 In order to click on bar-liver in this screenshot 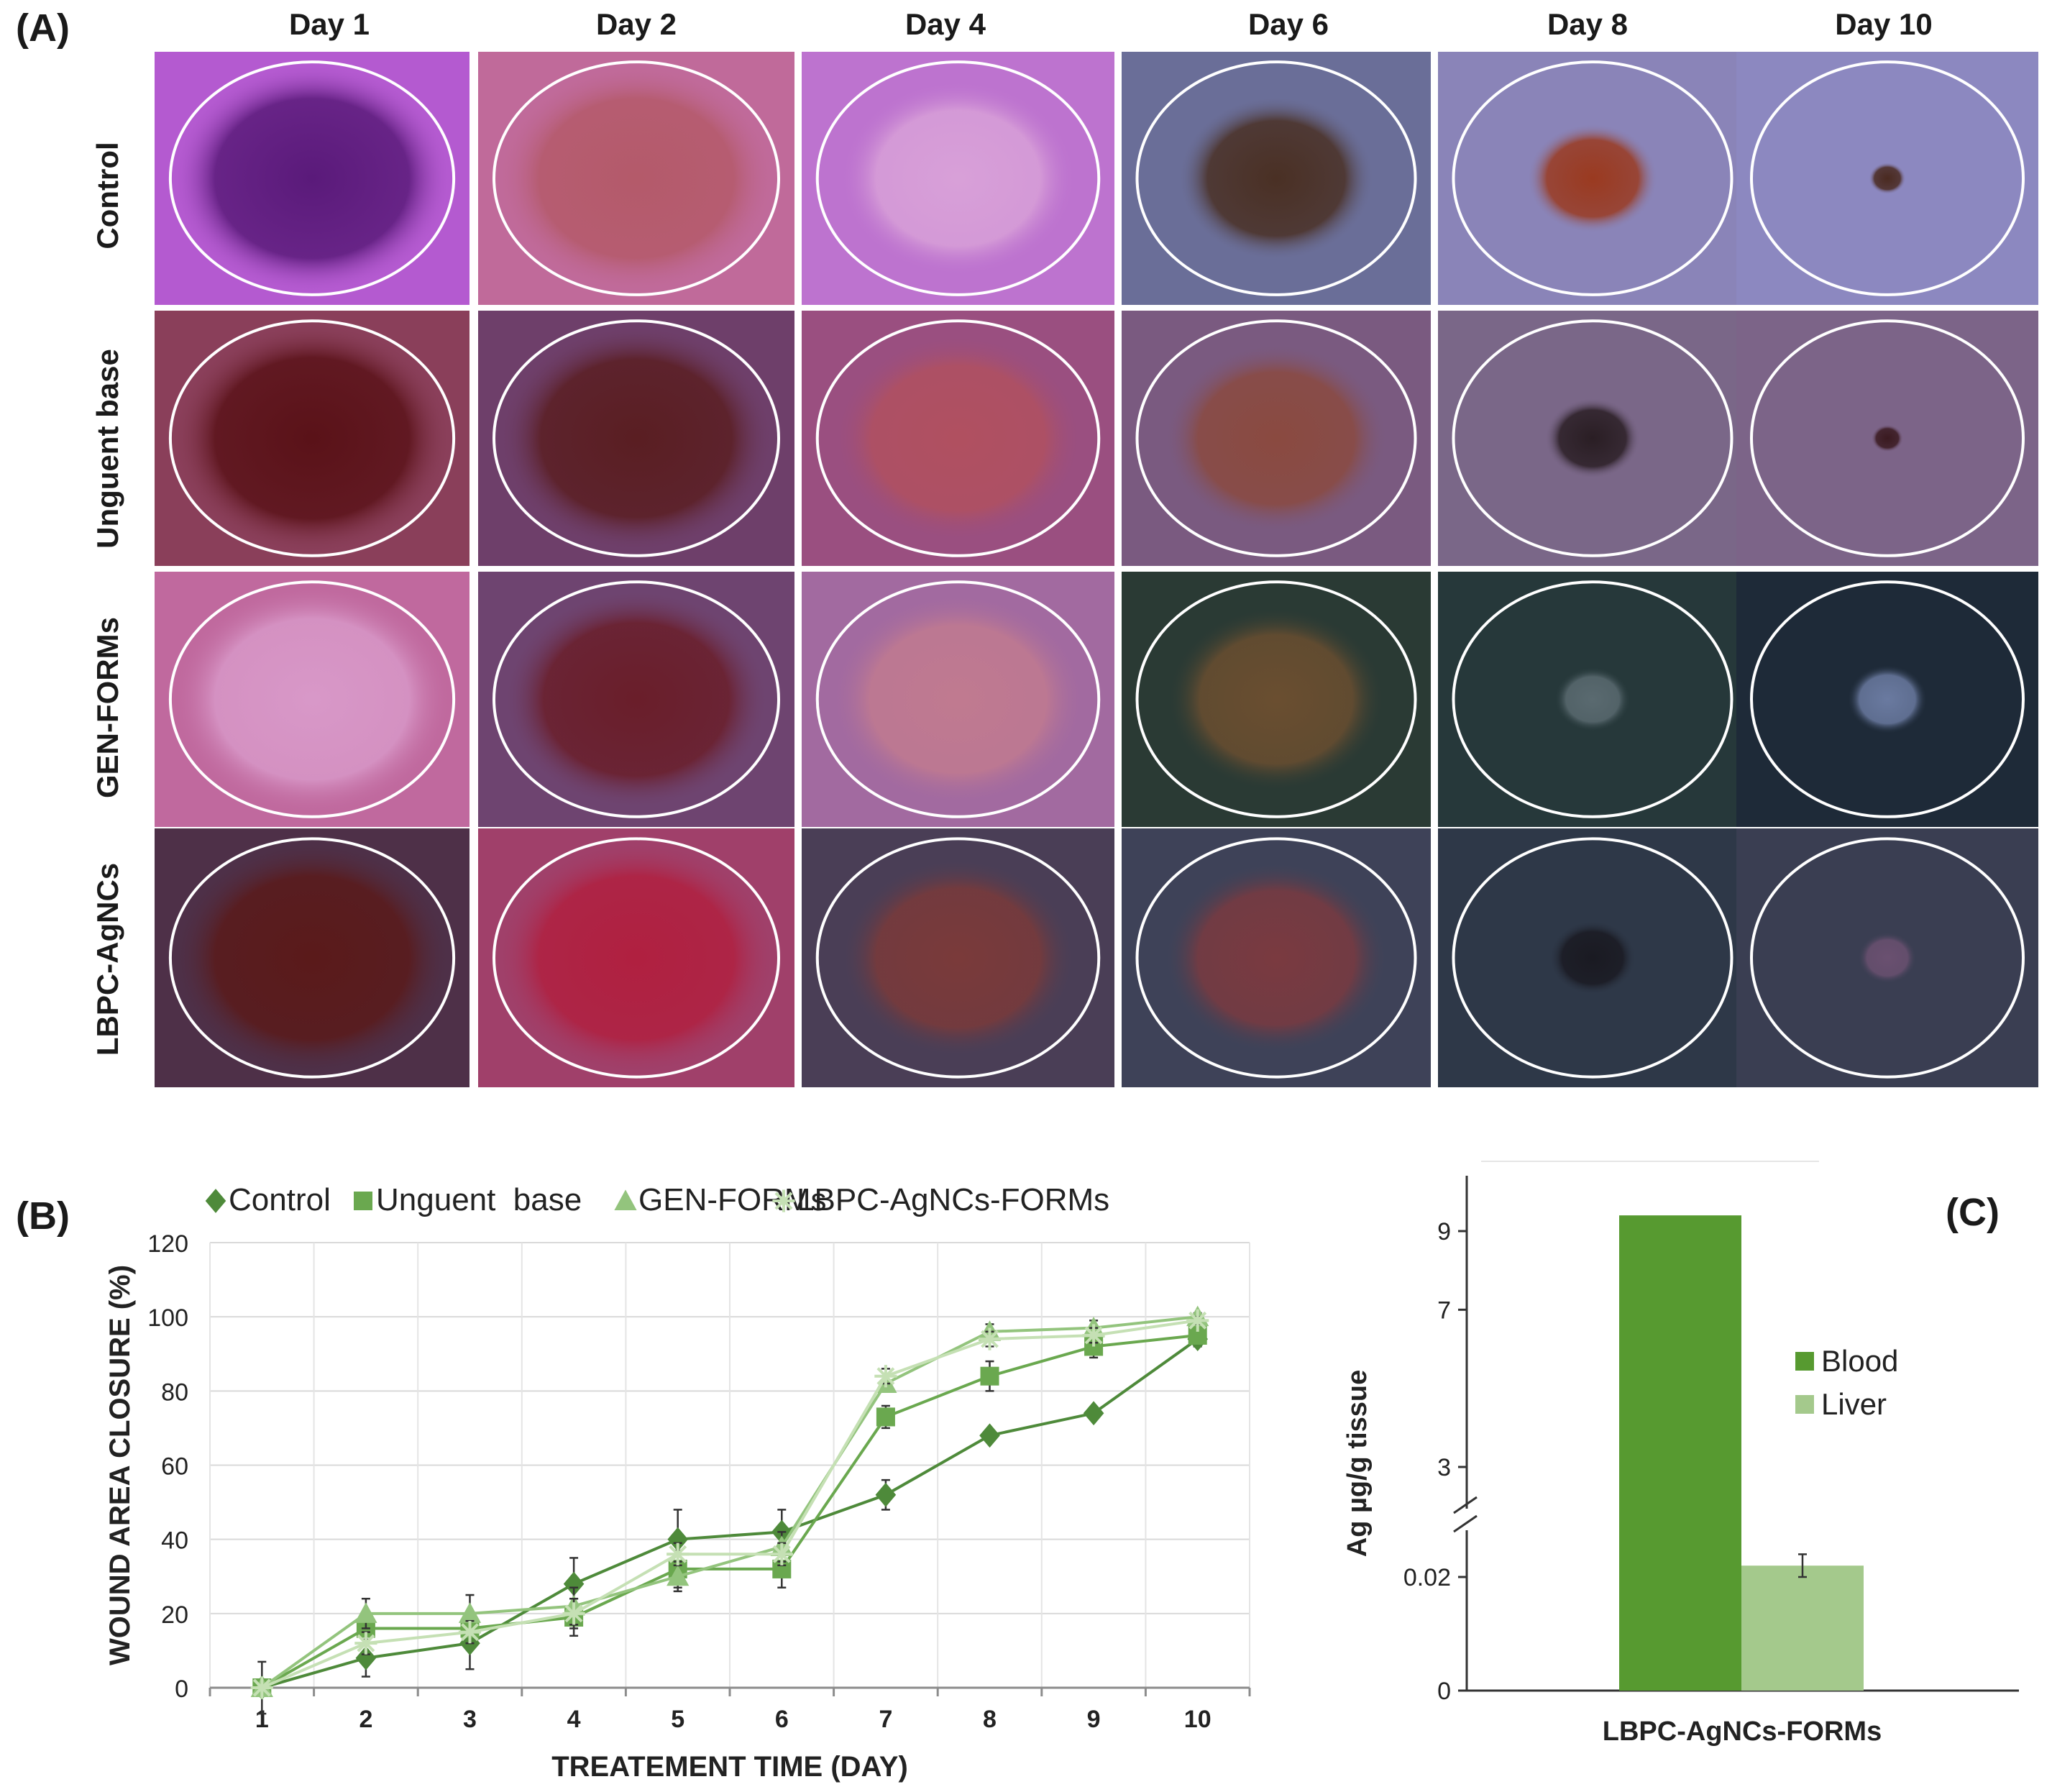, I will do `click(1803, 1628)`.